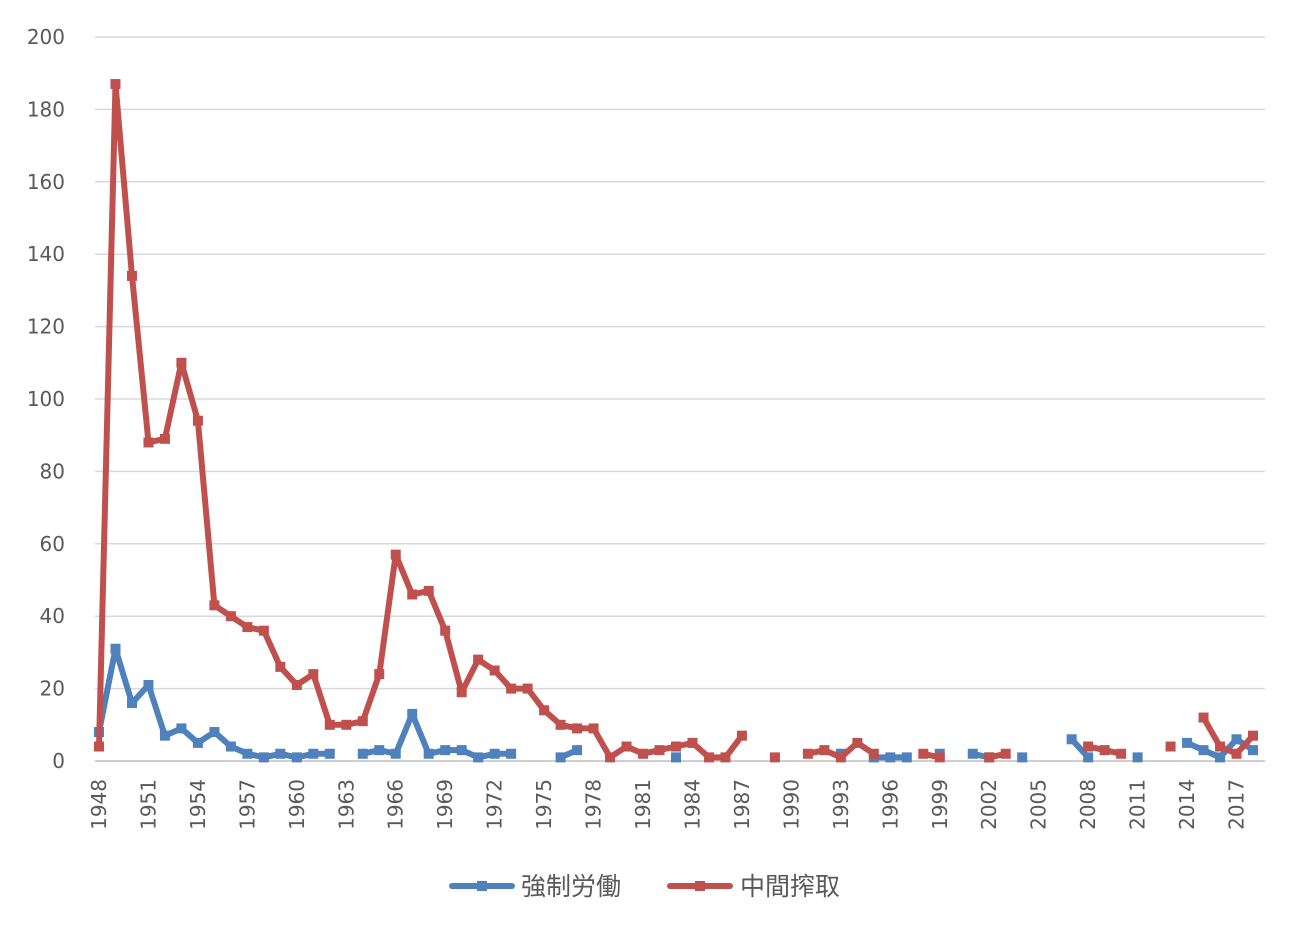  What do you see at coordinates (46, 254) in the screenshot?
I see `y-tick-label: 140` at bounding box center [46, 254].